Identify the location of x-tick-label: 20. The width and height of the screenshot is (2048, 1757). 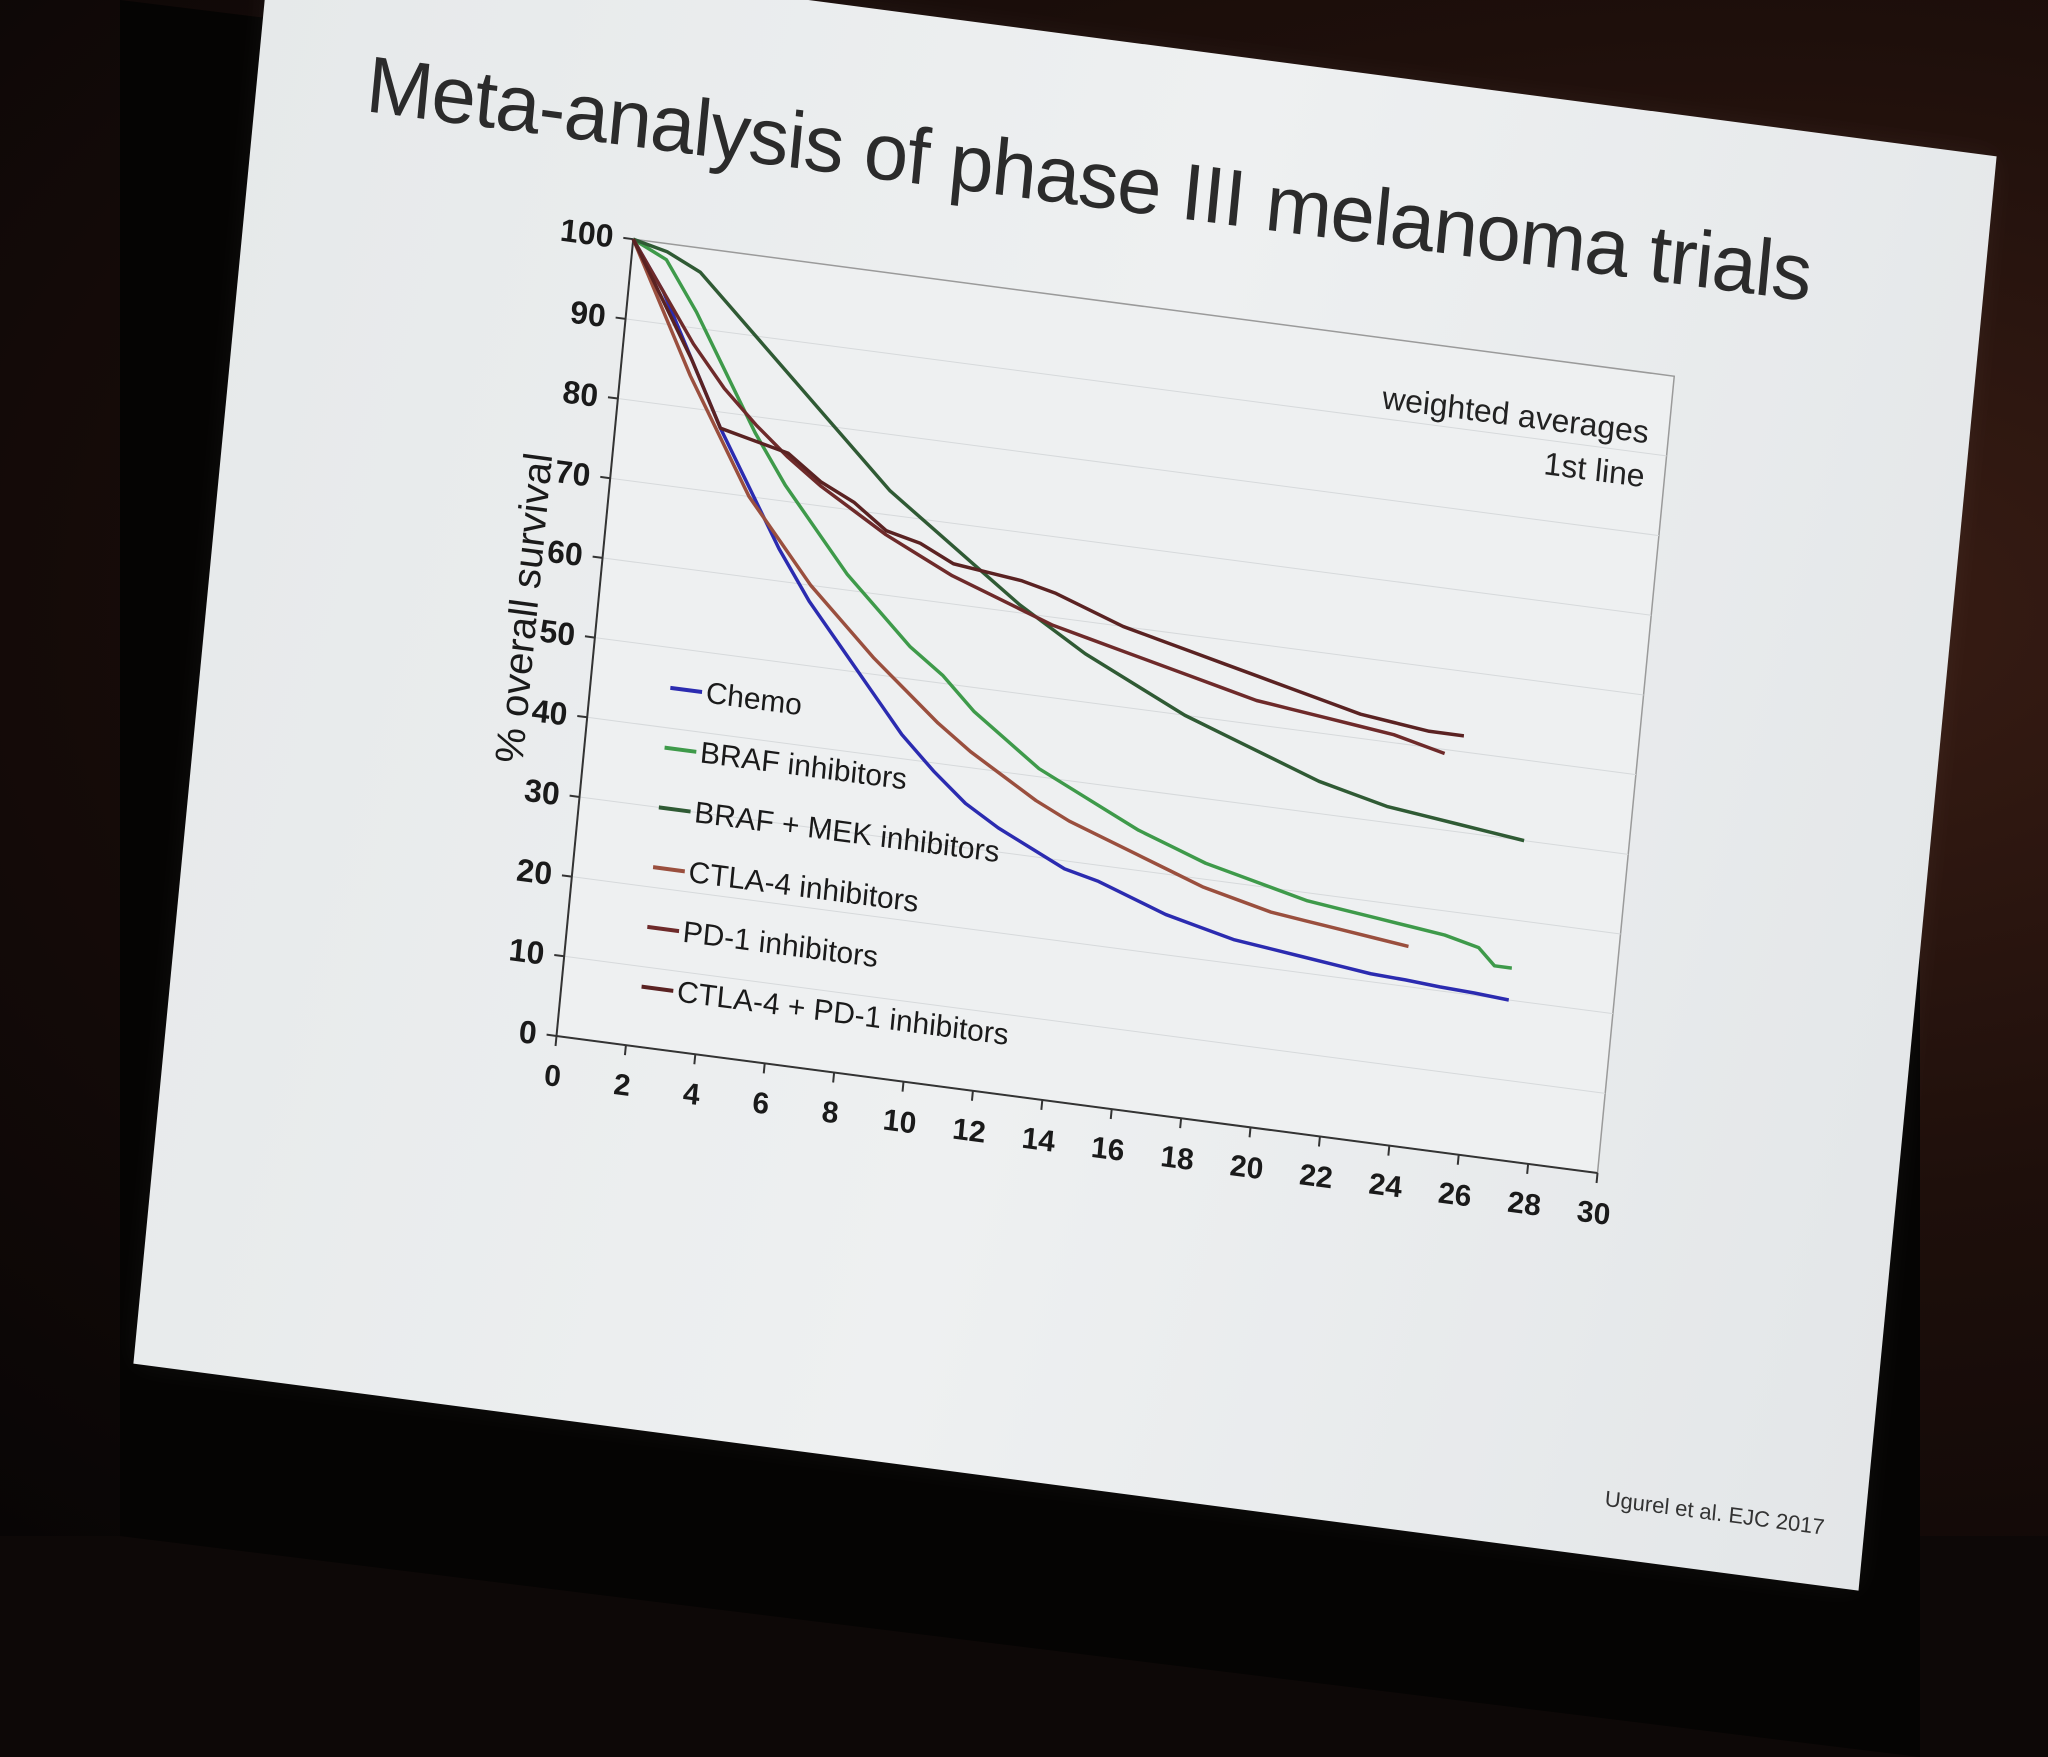
(1247, 1167).